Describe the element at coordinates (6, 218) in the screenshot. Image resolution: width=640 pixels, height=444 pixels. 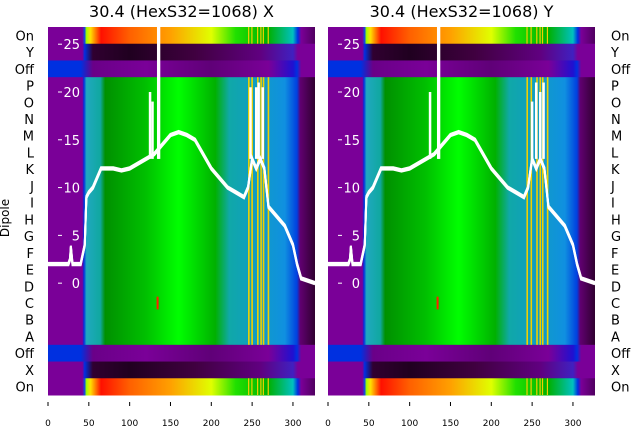
I see `y-axis-label: Dipole` at that location.